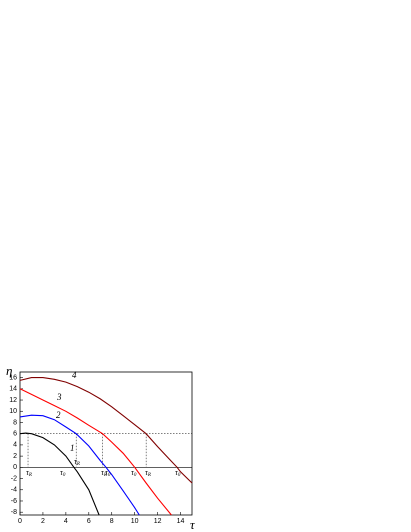 The width and height of the screenshot is (411, 532). I want to click on x-tick-label: 14, so click(181, 521).